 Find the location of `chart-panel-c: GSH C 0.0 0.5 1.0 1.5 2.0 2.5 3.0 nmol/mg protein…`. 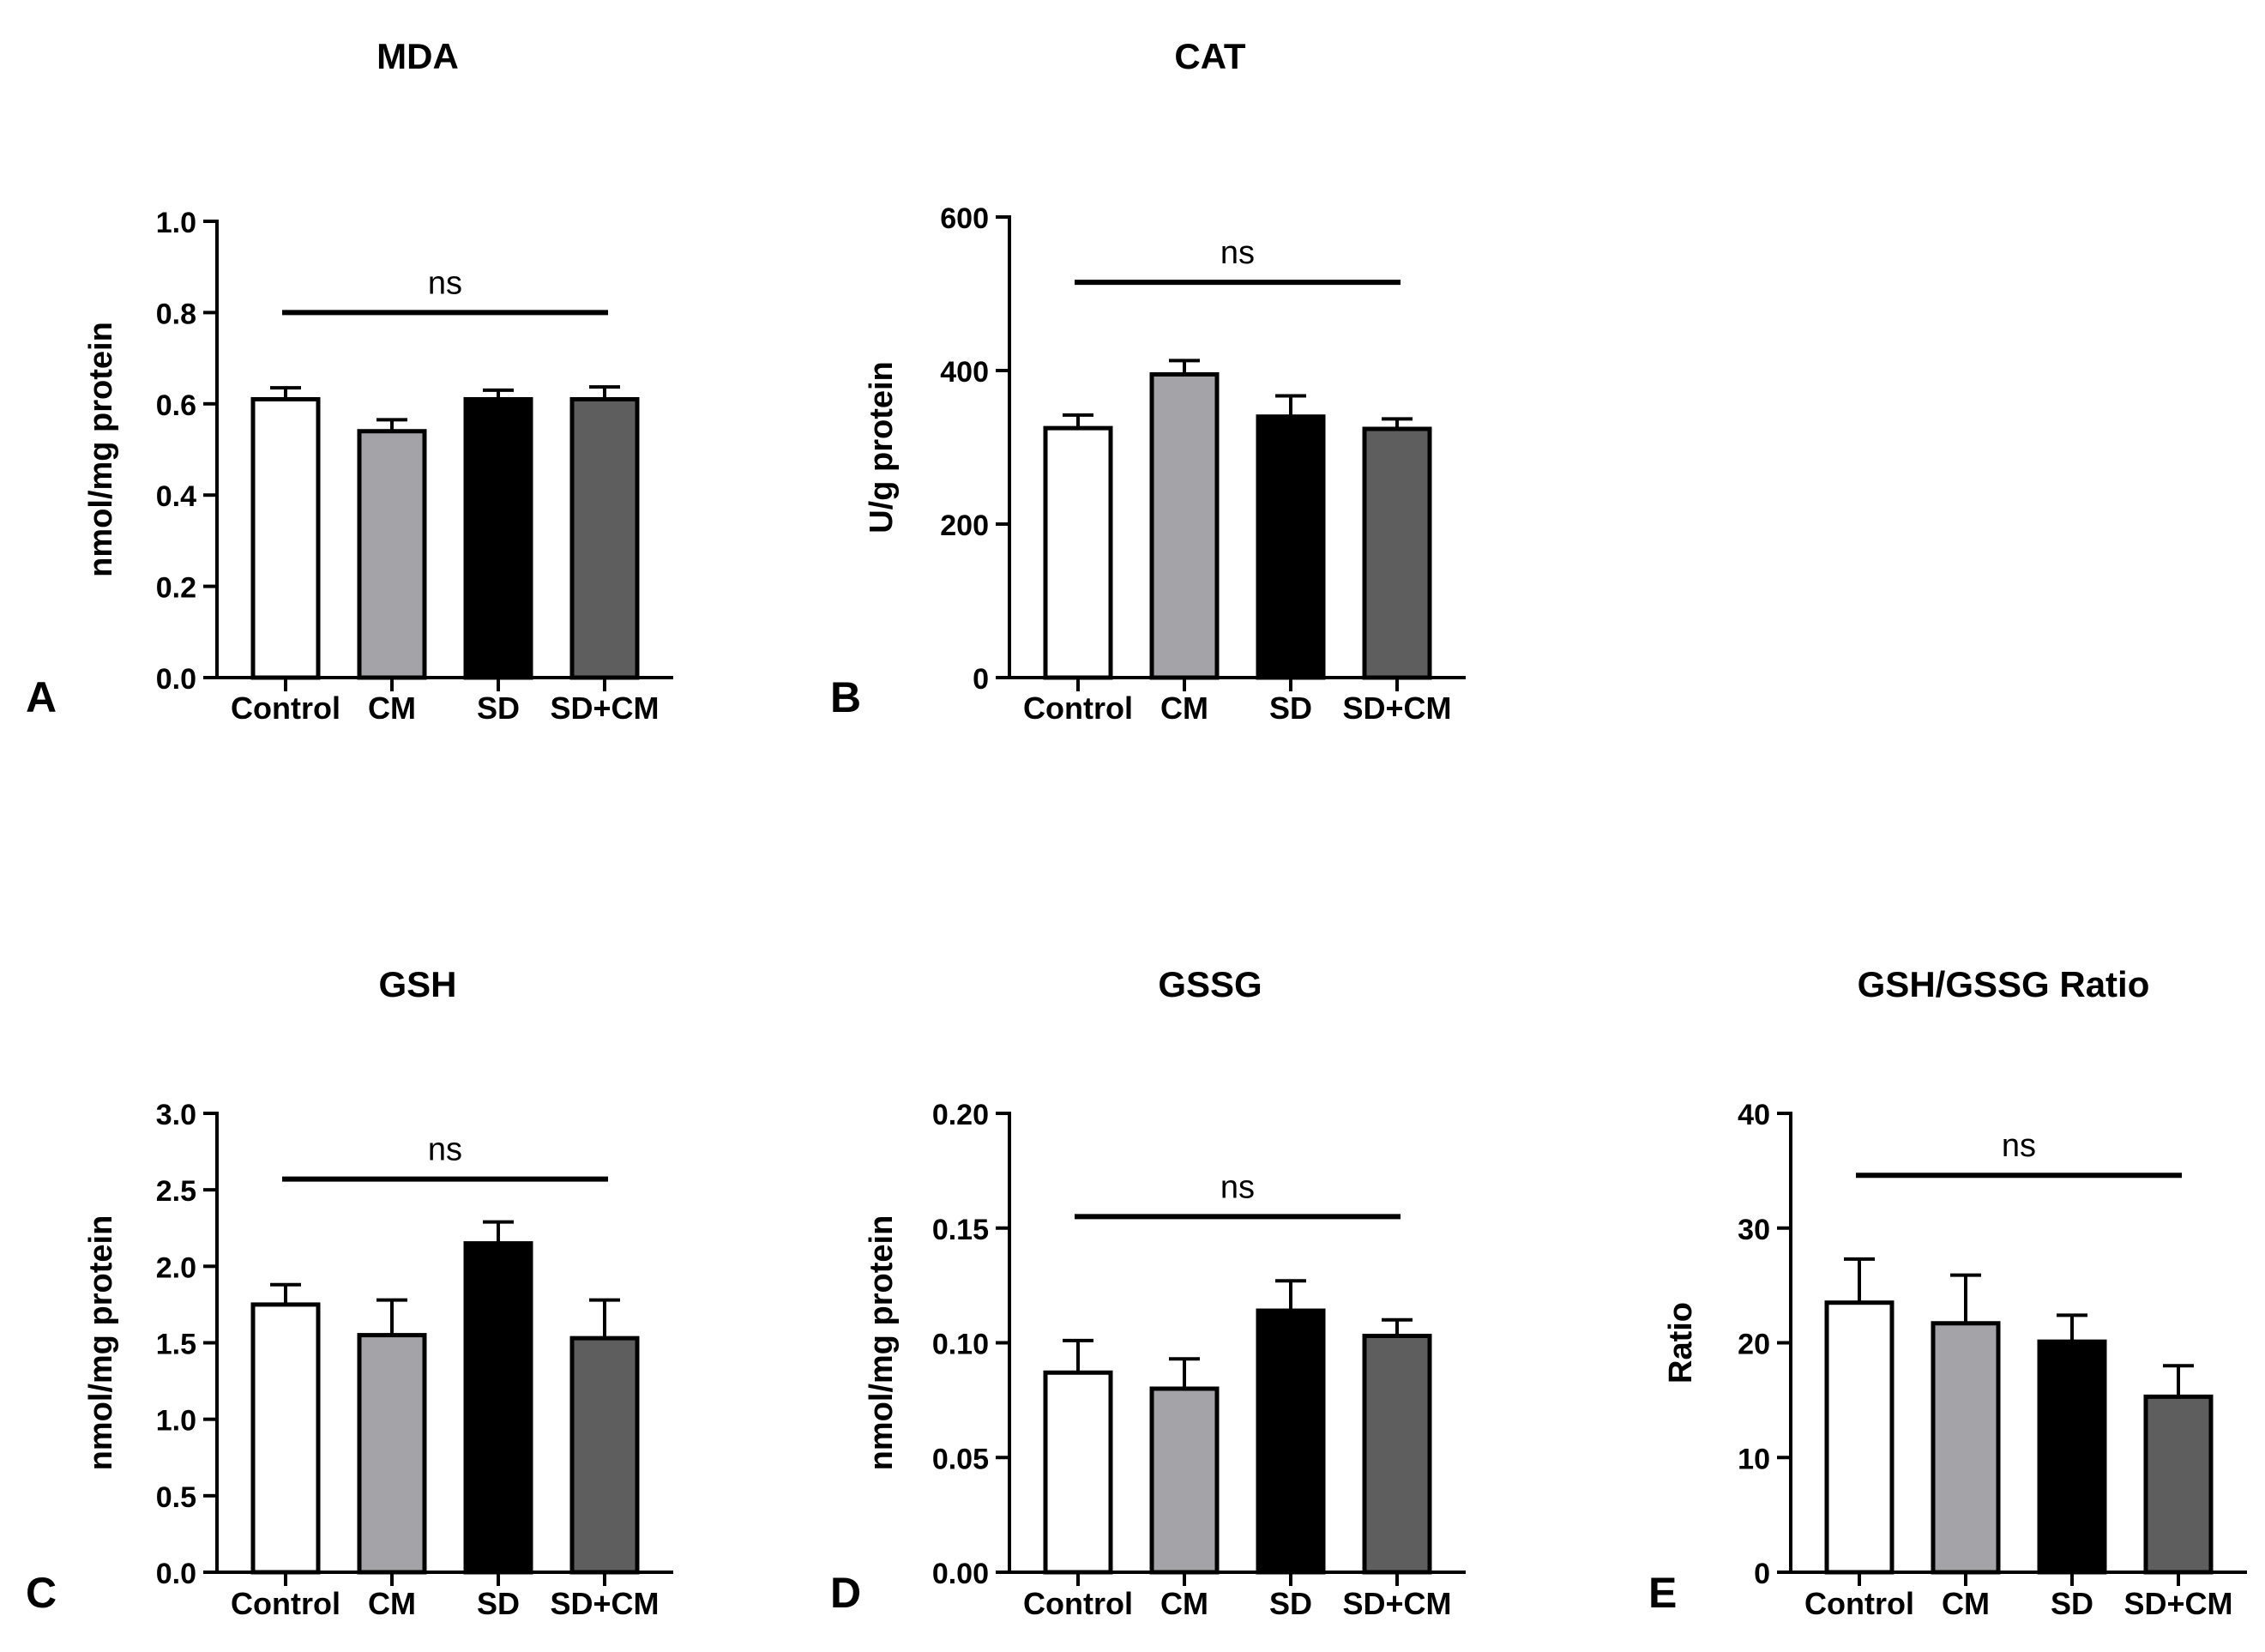

chart-panel-c: GSH C 0.0 0.5 1.0 1.5 2.0 2.5 3.0 nmol/mg protein… is located at coordinates (349, 1292).